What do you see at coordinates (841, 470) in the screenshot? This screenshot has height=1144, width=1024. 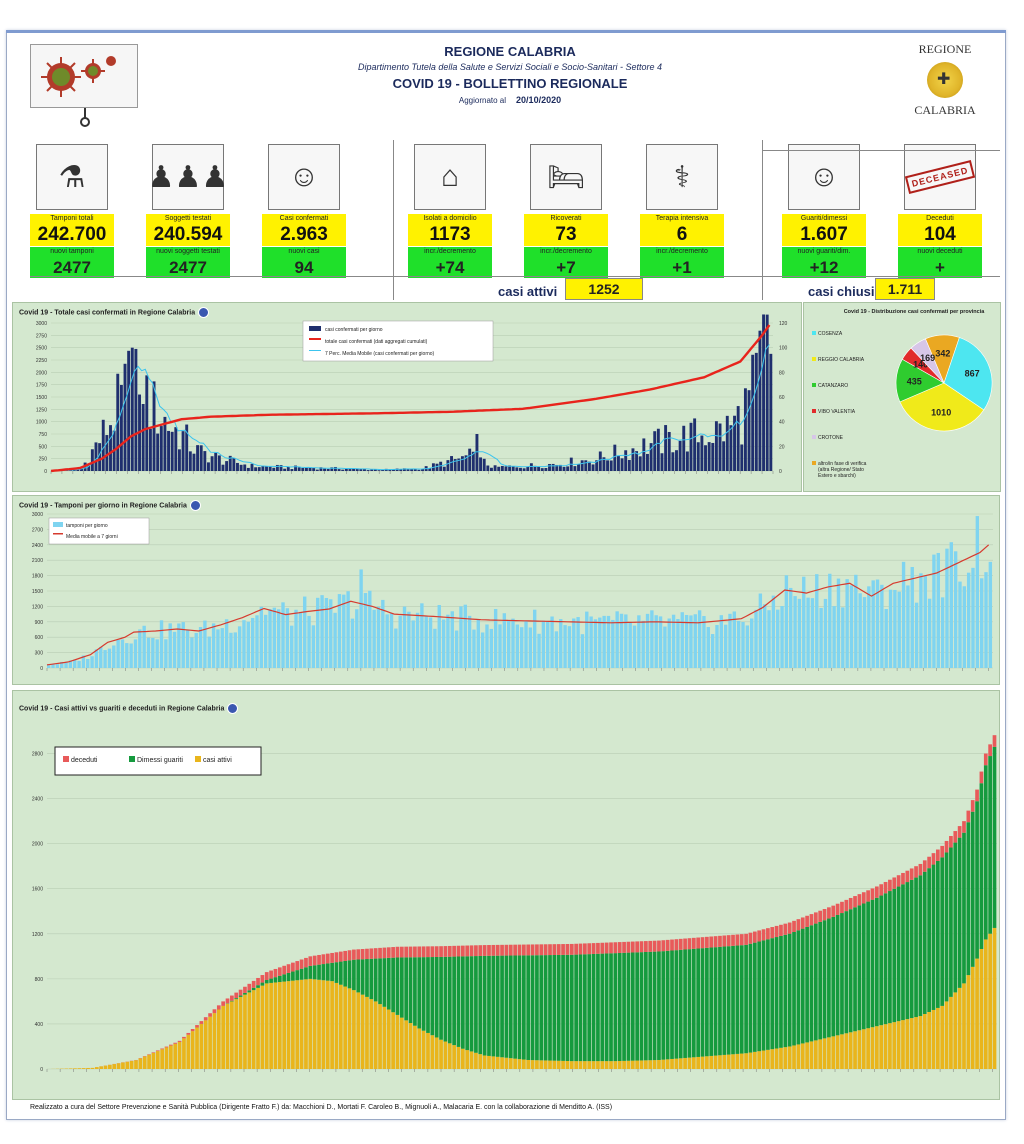 I see `legend-label: (altra Regione/ Stato` at bounding box center [841, 470].